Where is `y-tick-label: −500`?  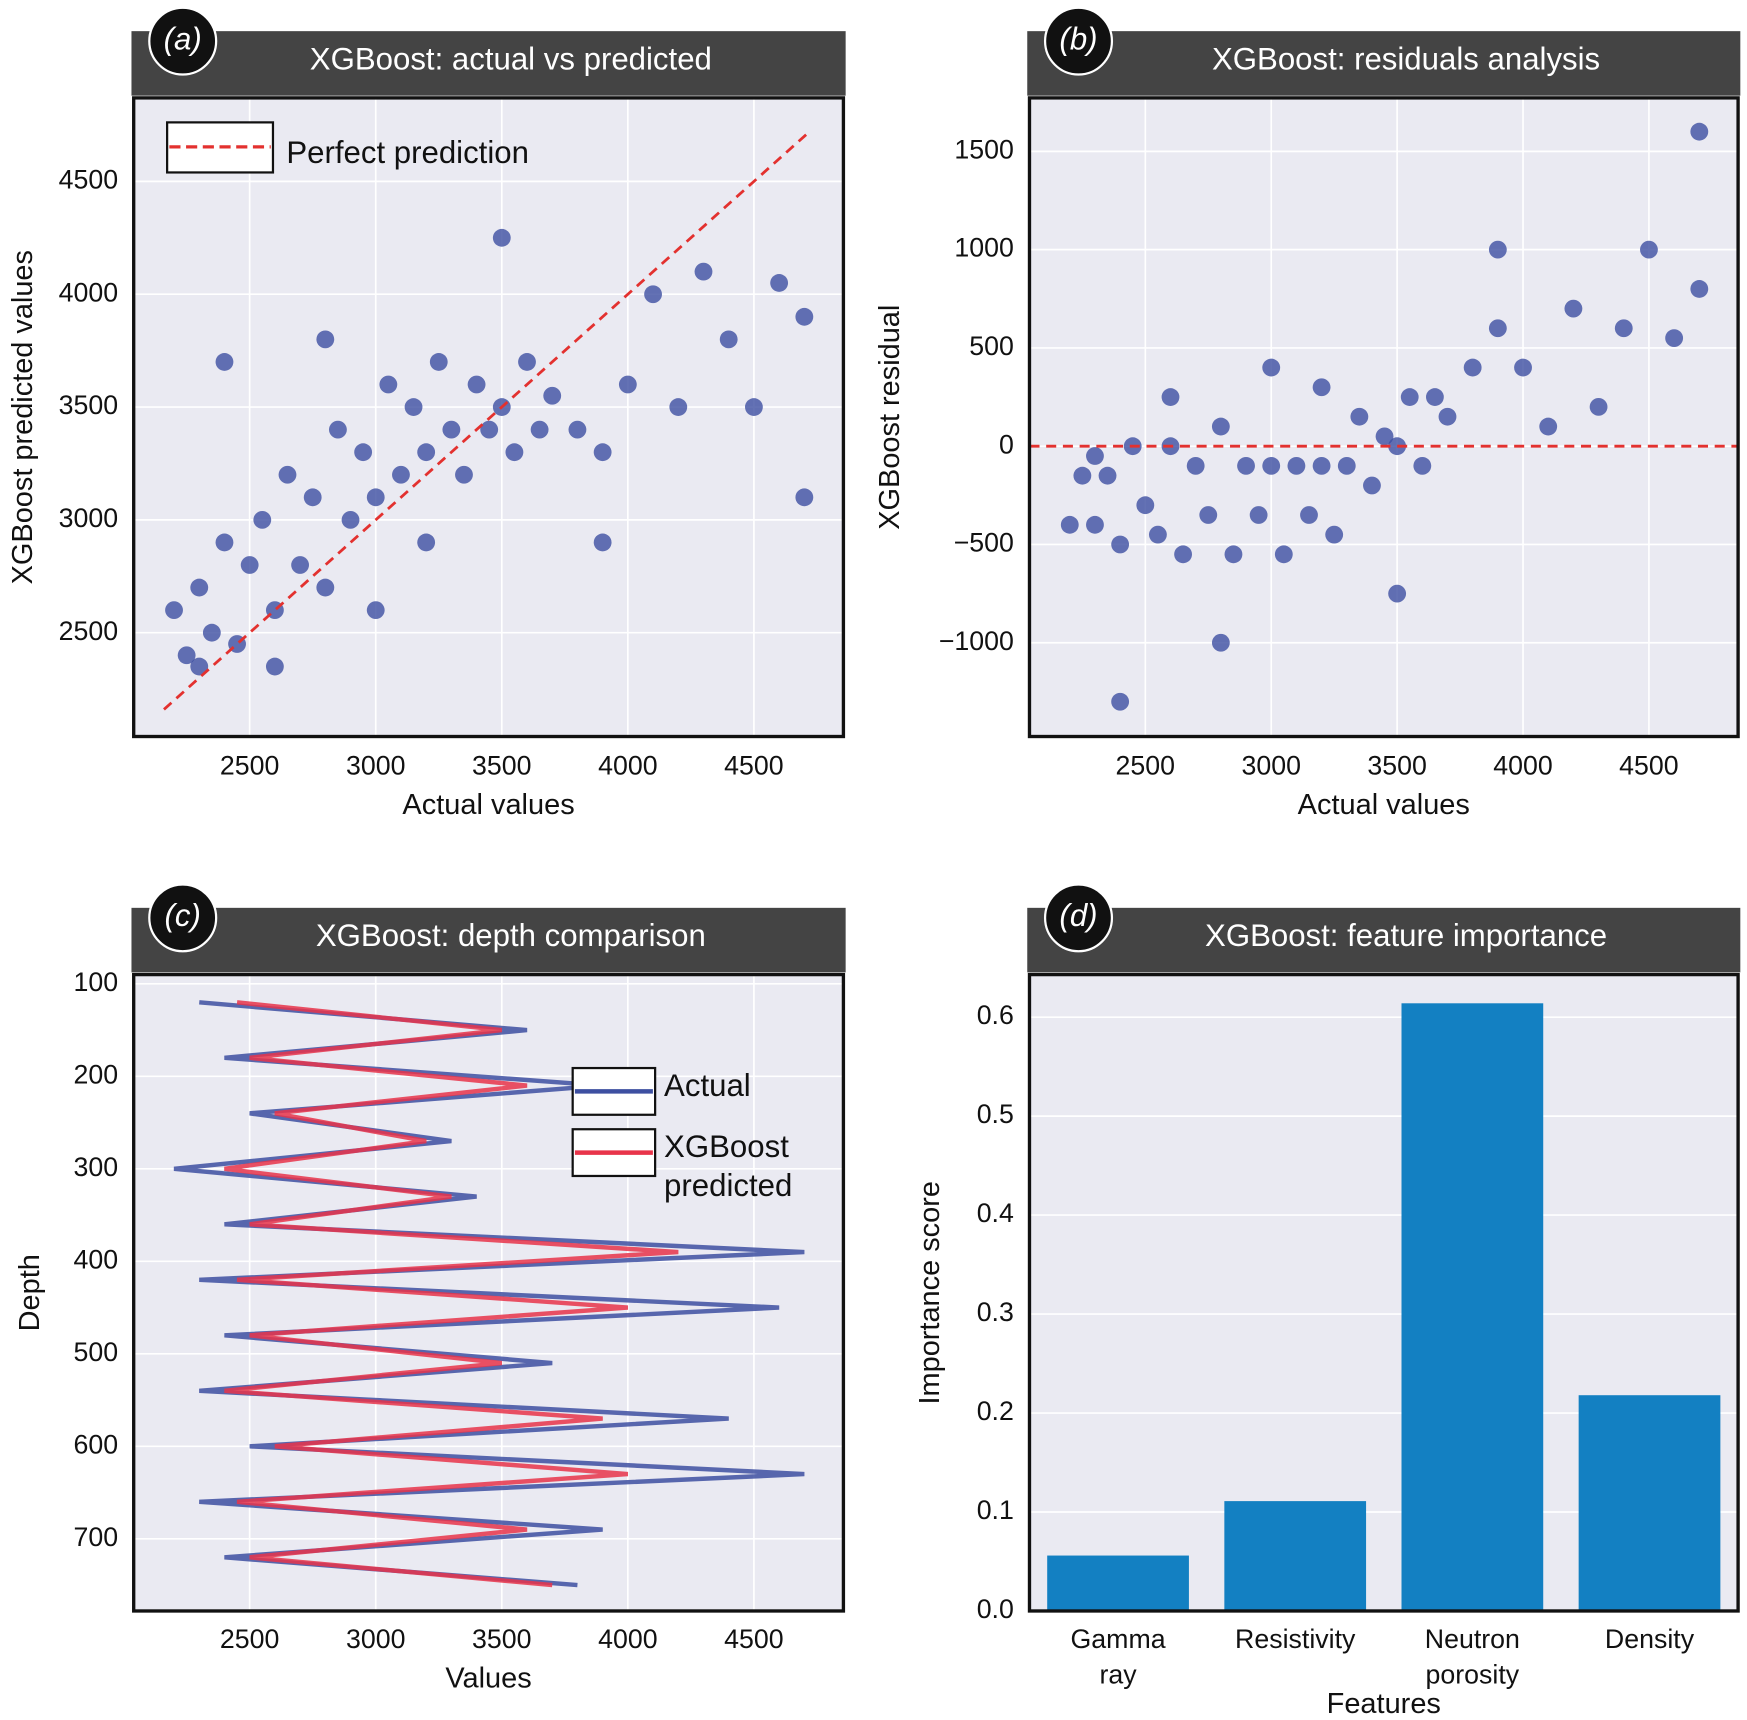
y-tick-label: −500 is located at coordinates (984, 543).